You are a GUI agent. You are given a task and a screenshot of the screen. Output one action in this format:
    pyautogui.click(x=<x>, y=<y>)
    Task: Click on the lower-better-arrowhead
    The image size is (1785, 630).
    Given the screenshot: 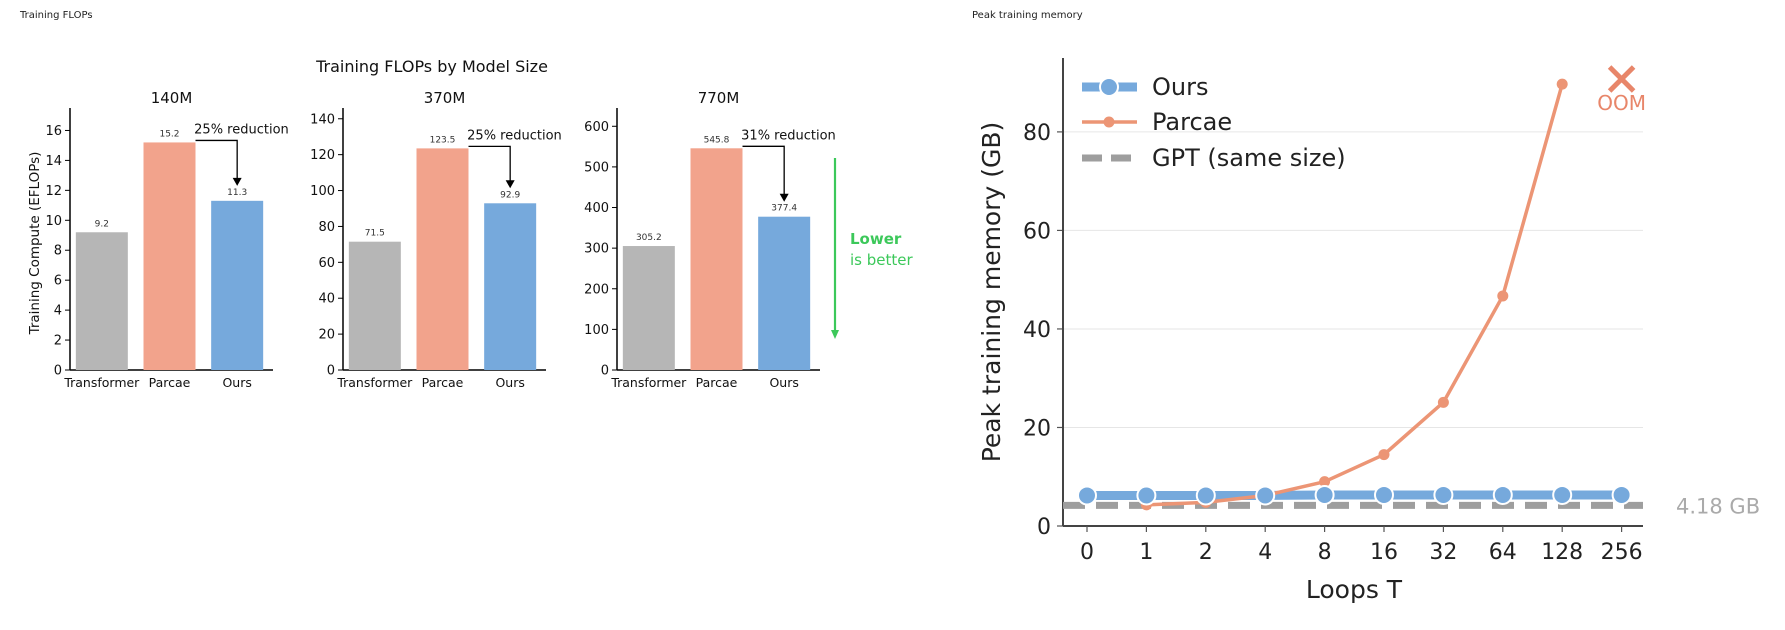 What is the action you would take?
    pyautogui.click(x=835, y=334)
    